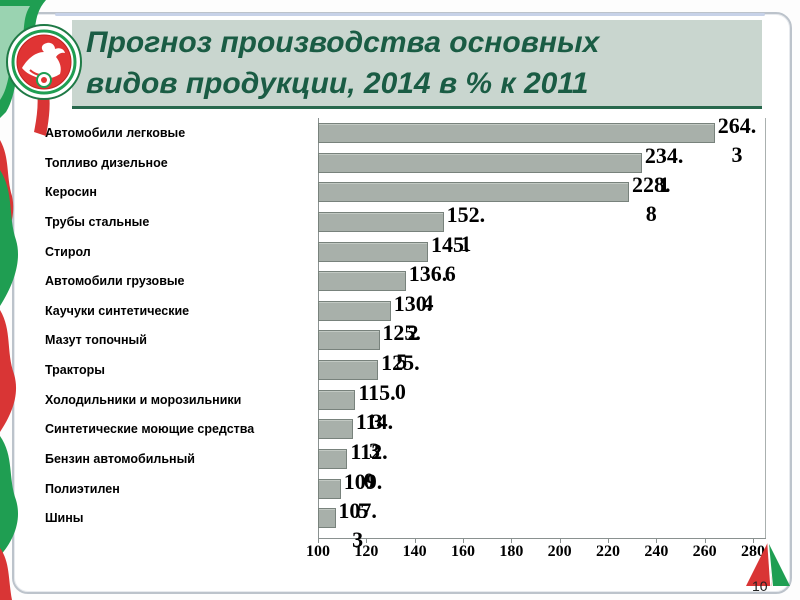 The height and width of the screenshot is (600, 800). Describe the element at coordinates (410, 14) in the screenshot. I see `slide-frame-topline` at that location.